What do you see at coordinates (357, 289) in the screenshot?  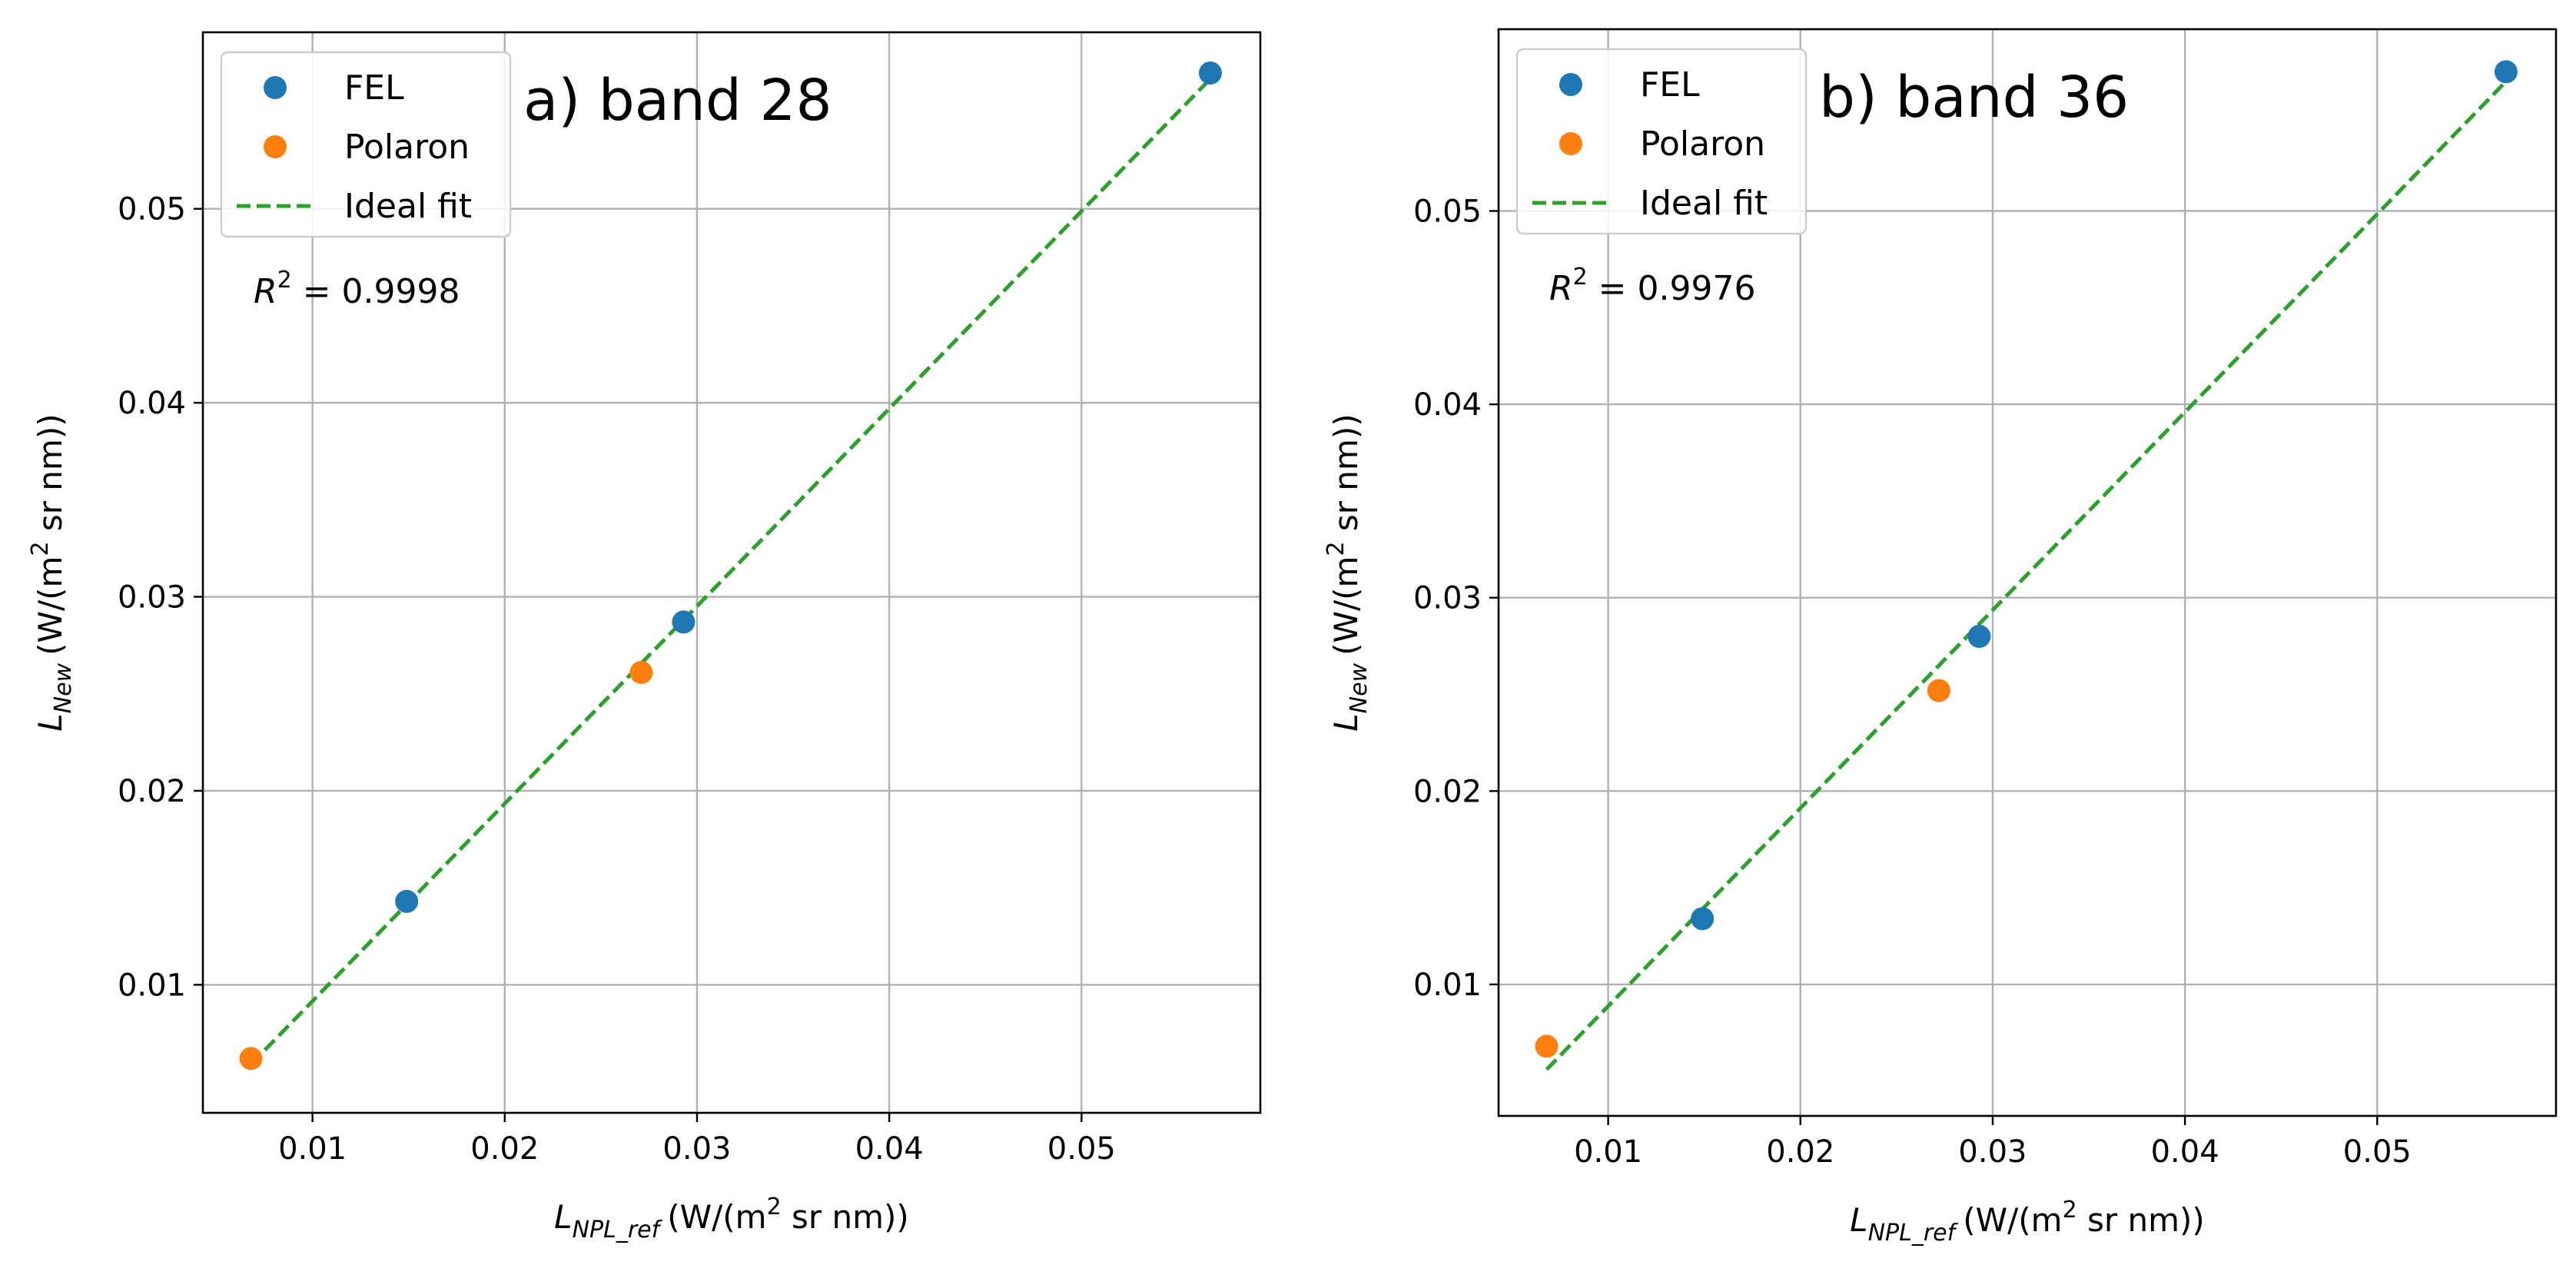 I see `r-squared-annotation: R2 = 0.9998` at bounding box center [357, 289].